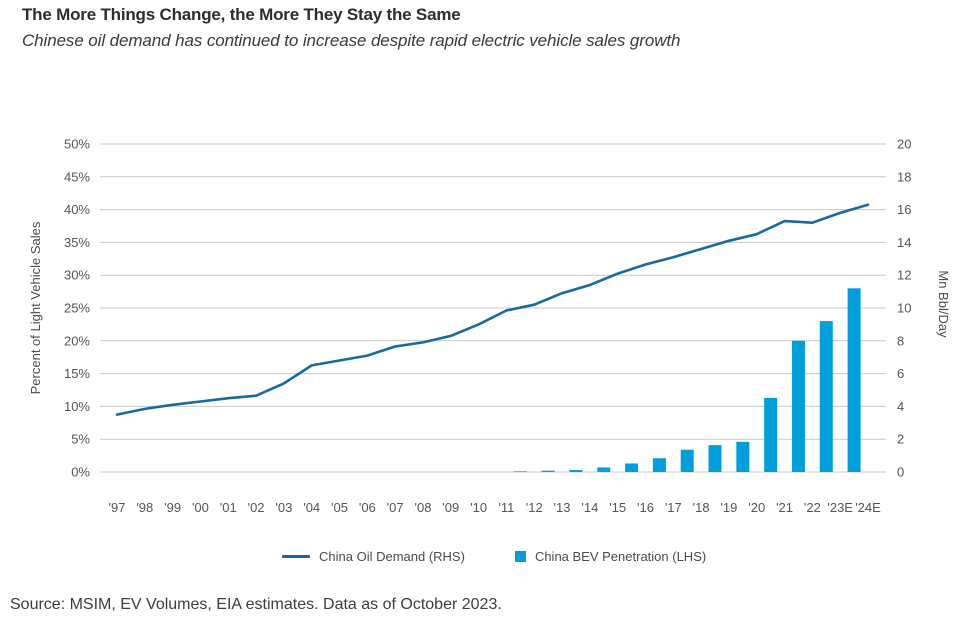 The width and height of the screenshot is (960, 624). What do you see at coordinates (77, 340) in the screenshot?
I see `left-axis-tick-label: 20%` at bounding box center [77, 340].